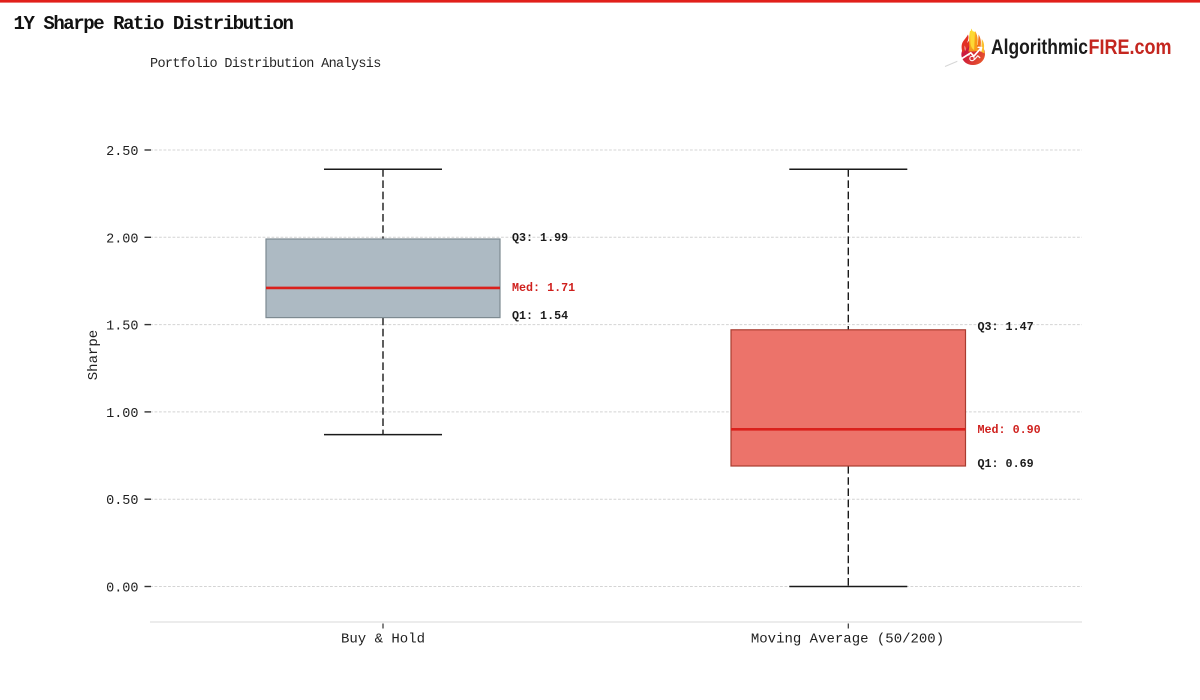  Describe the element at coordinates (154, 24) in the screenshot. I see `svg-text: 1Y Sharpe Ratio Distribution` at that location.